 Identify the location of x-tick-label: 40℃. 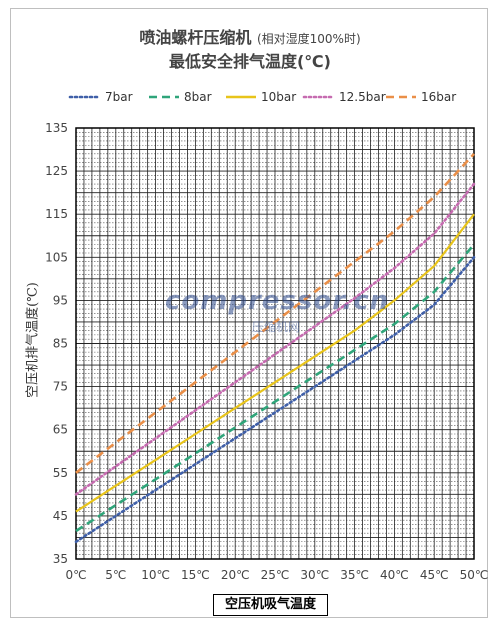
(394, 575).